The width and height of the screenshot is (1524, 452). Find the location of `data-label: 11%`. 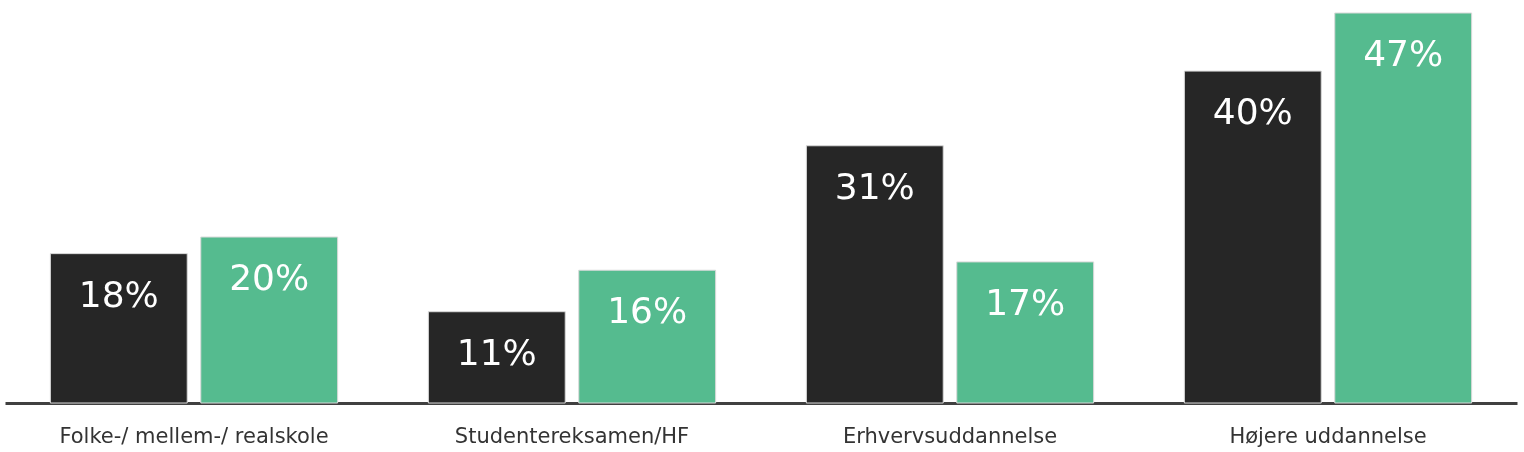

data-label: 11% is located at coordinates (496, 352).